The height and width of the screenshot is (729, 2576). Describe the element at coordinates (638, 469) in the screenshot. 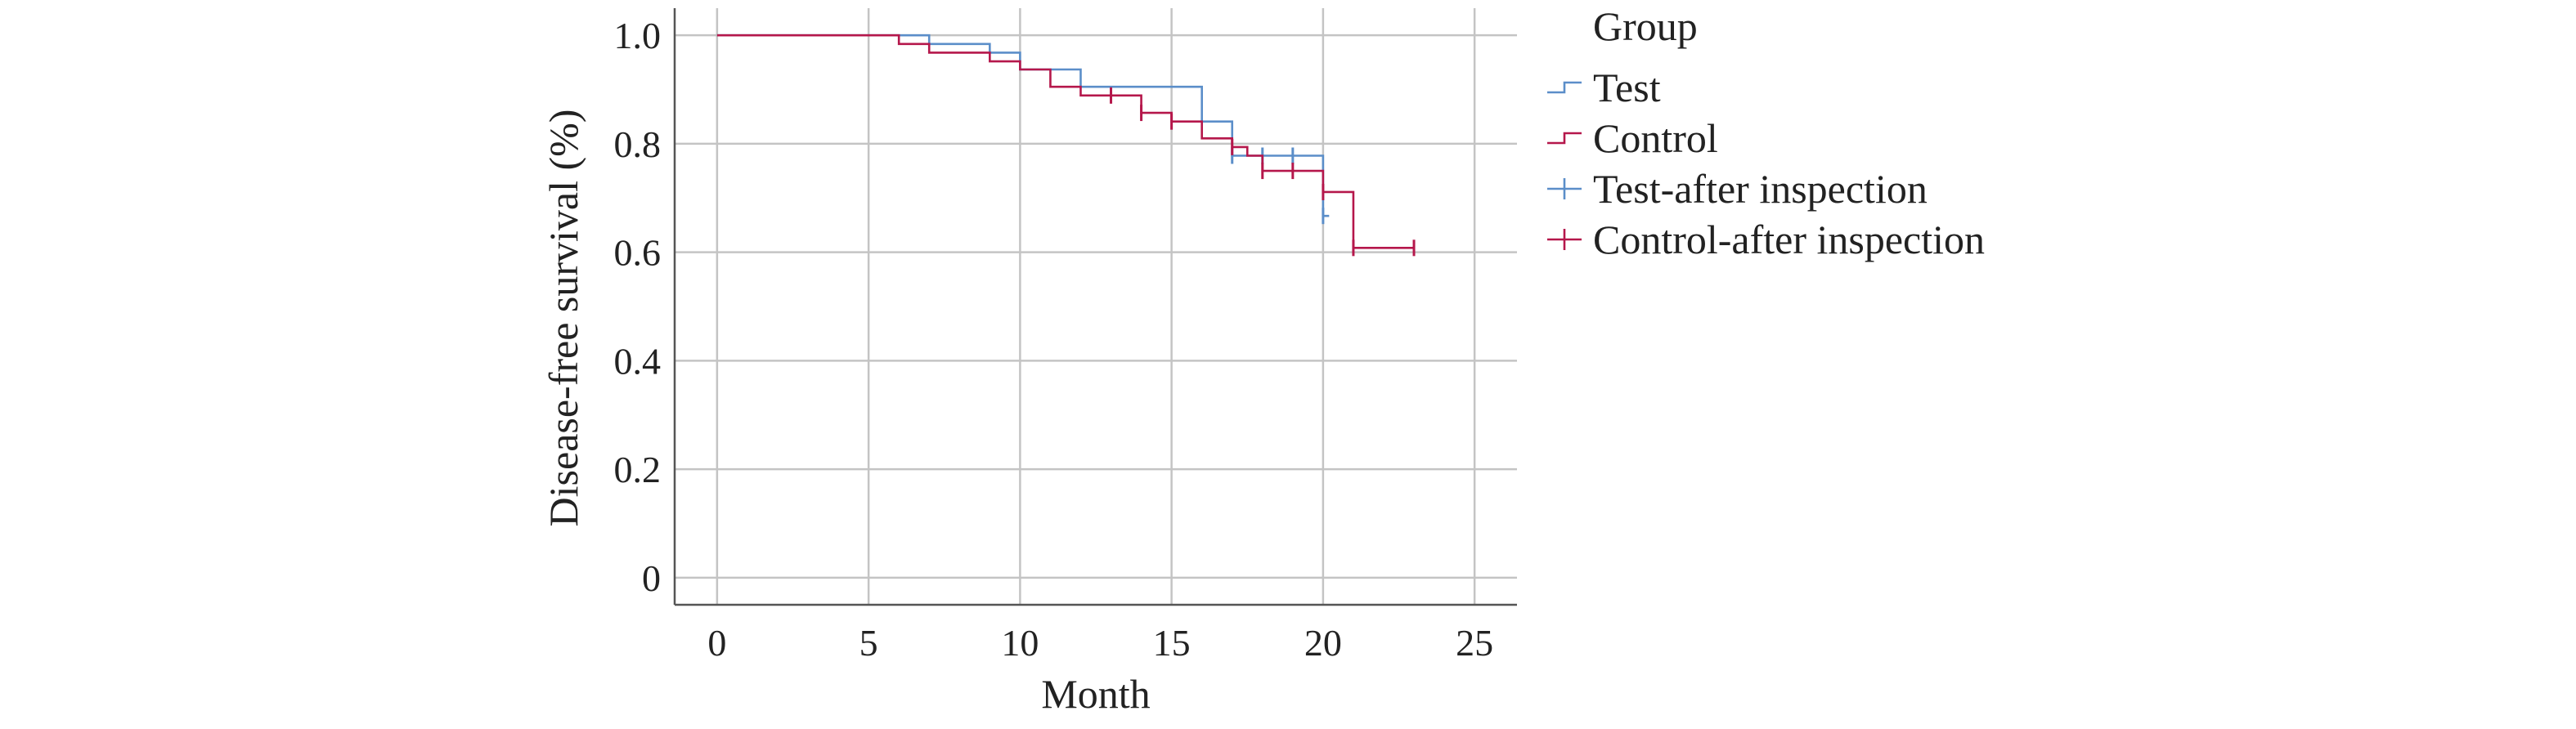

I see `y-tick-label: 0.2` at that location.